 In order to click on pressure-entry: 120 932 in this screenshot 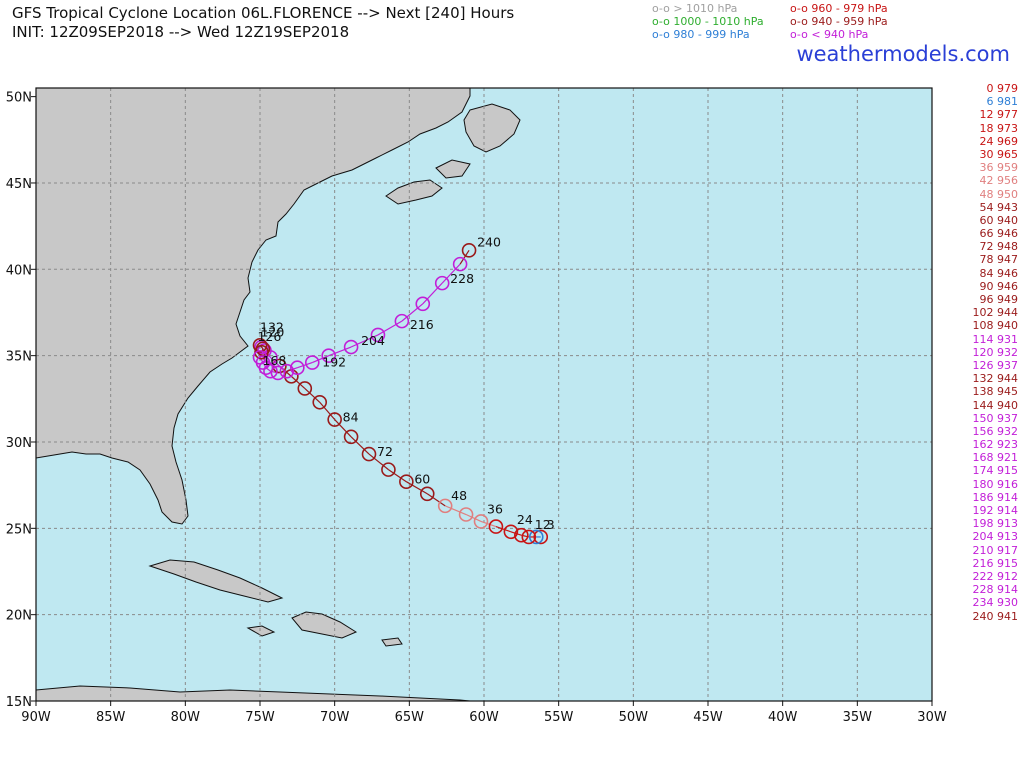, I will do `click(995, 352)`.